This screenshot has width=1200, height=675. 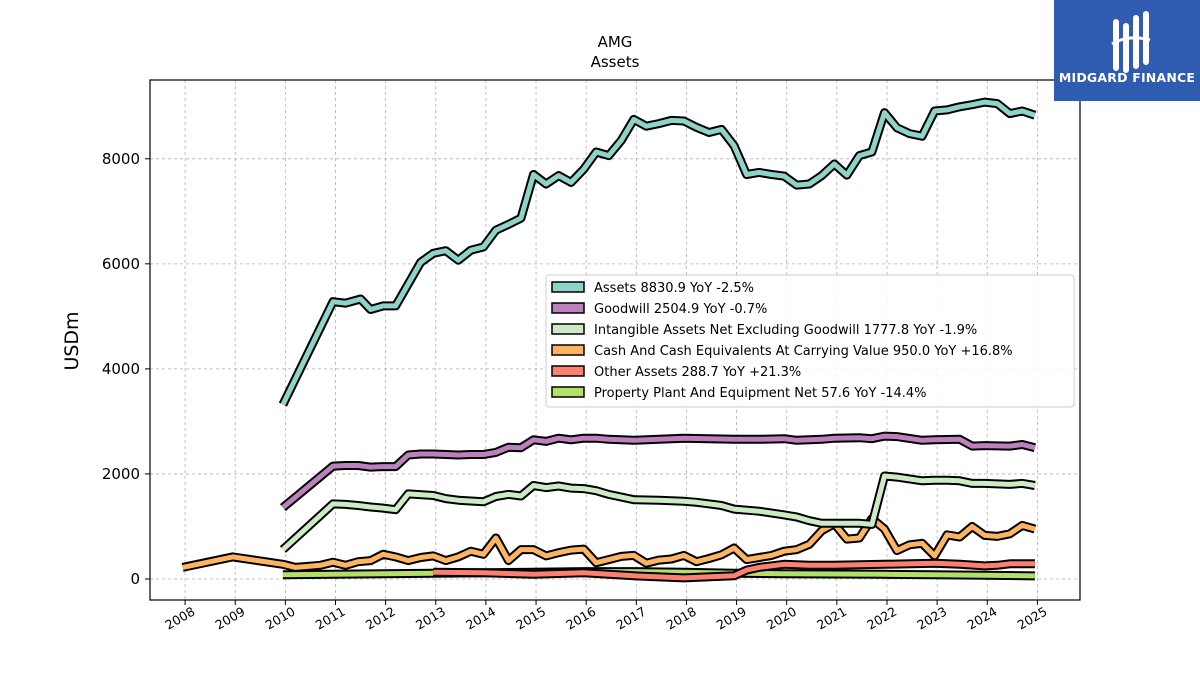 What do you see at coordinates (121, 369) in the screenshot?
I see `y-tick-label: 4000` at bounding box center [121, 369].